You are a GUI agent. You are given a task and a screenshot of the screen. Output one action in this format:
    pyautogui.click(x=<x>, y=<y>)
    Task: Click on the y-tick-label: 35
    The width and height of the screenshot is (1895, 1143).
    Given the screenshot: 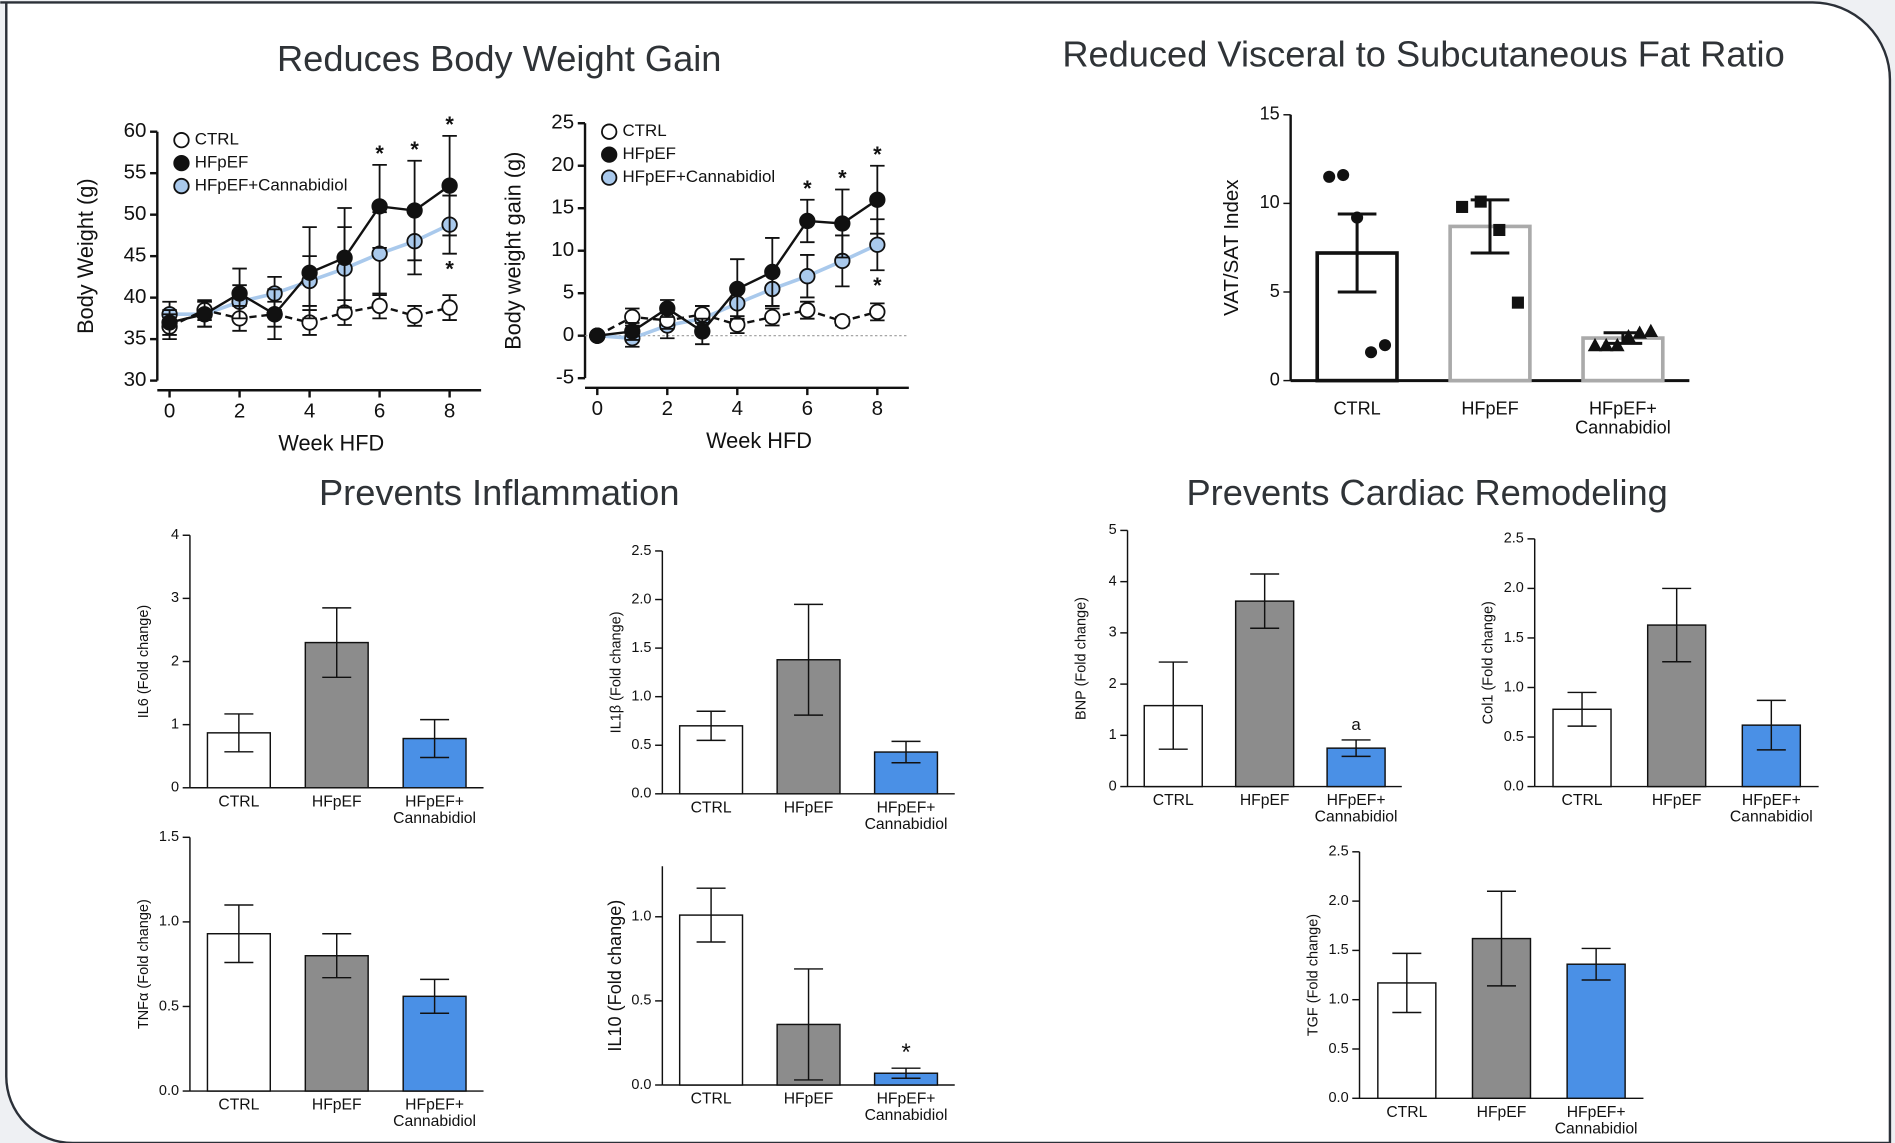 What is the action you would take?
    pyautogui.click(x=135, y=338)
    